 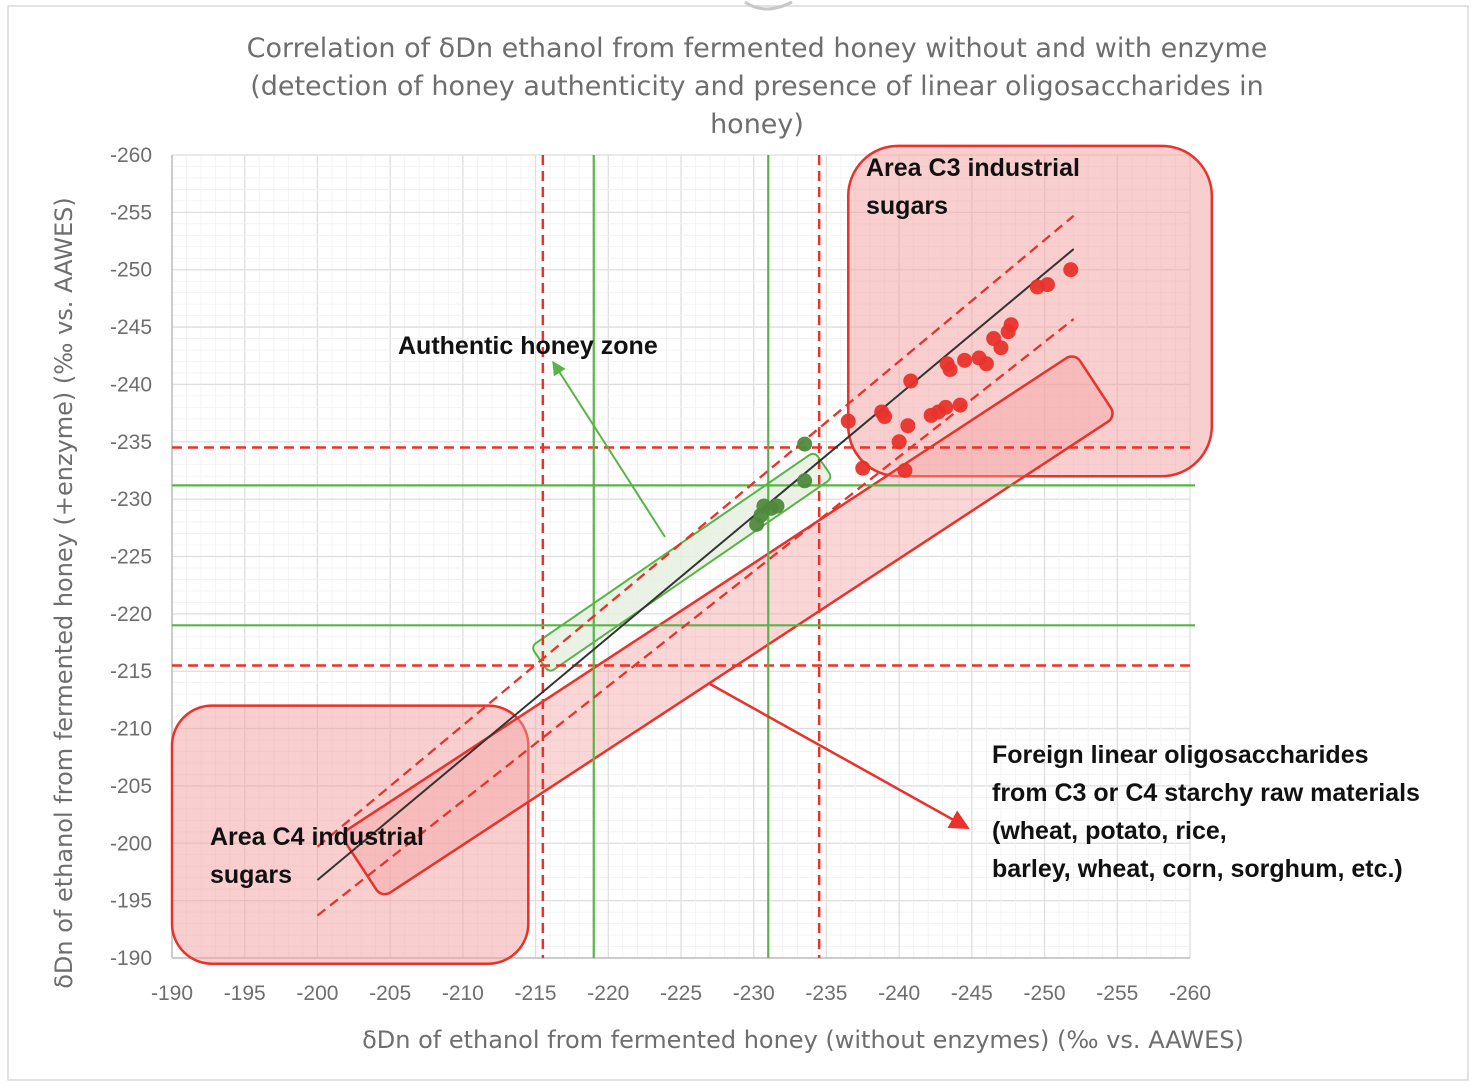 What do you see at coordinates (681, 993) in the screenshot?
I see `x-tick-label: -225` at bounding box center [681, 993].